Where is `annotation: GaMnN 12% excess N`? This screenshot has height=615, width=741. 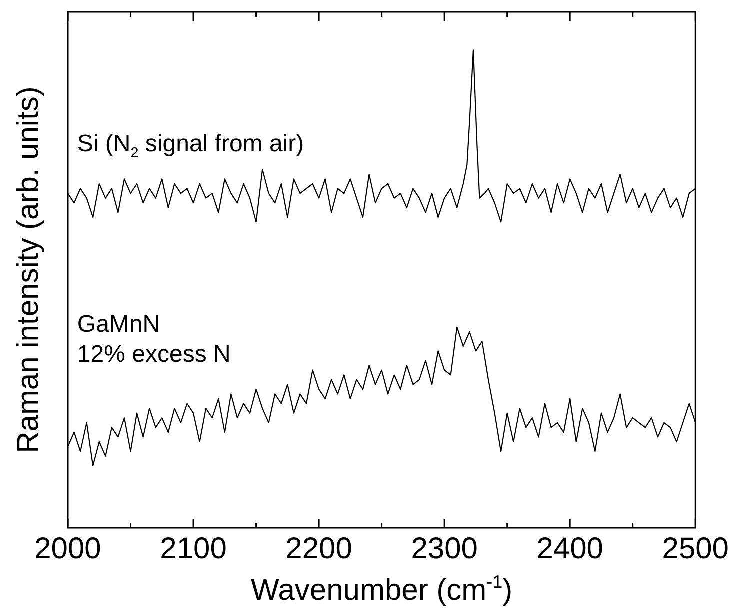
annotation: GaMnN 12% excess N is located at coordinates (154, 339).